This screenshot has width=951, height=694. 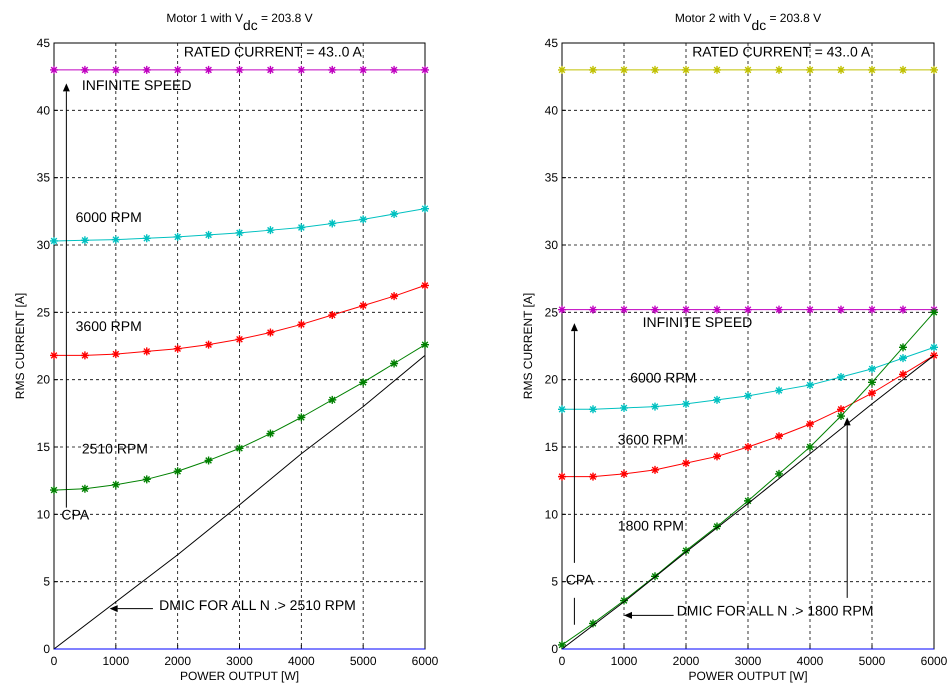 What do you see at coordinates (43, 43) in the screenshot?
I see `y-tick-label: 45` at bounding box center [43, 43].